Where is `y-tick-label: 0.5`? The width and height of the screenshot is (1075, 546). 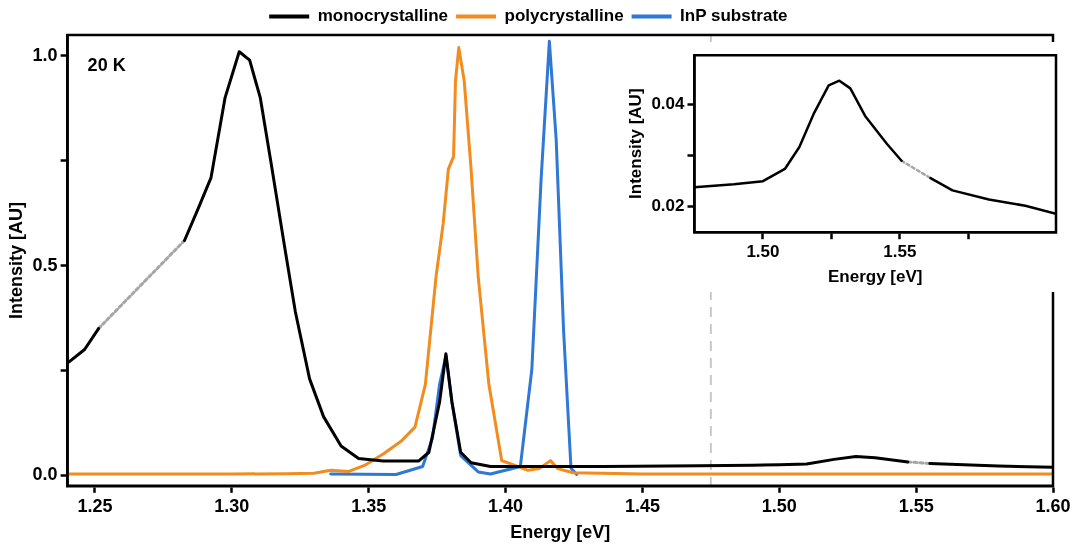 y-tick-label: 0.5 is located at coordinates (45, 264).